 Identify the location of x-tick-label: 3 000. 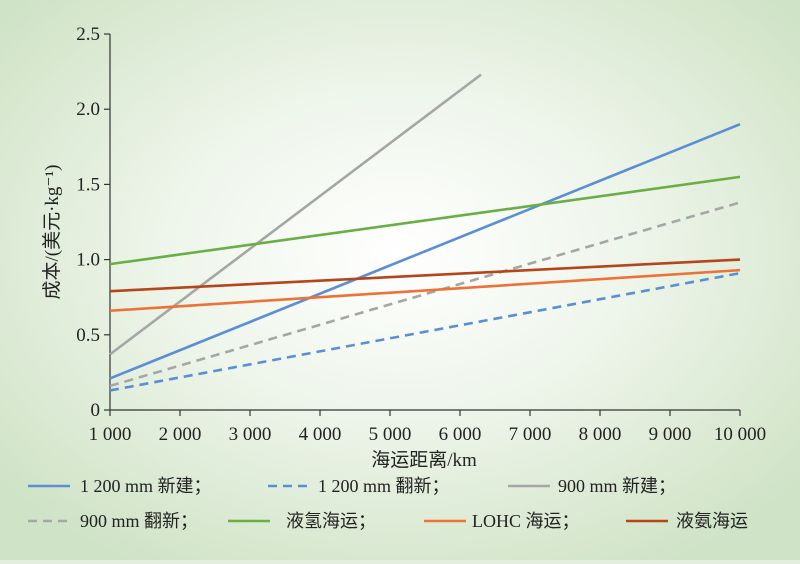
(250, 434).